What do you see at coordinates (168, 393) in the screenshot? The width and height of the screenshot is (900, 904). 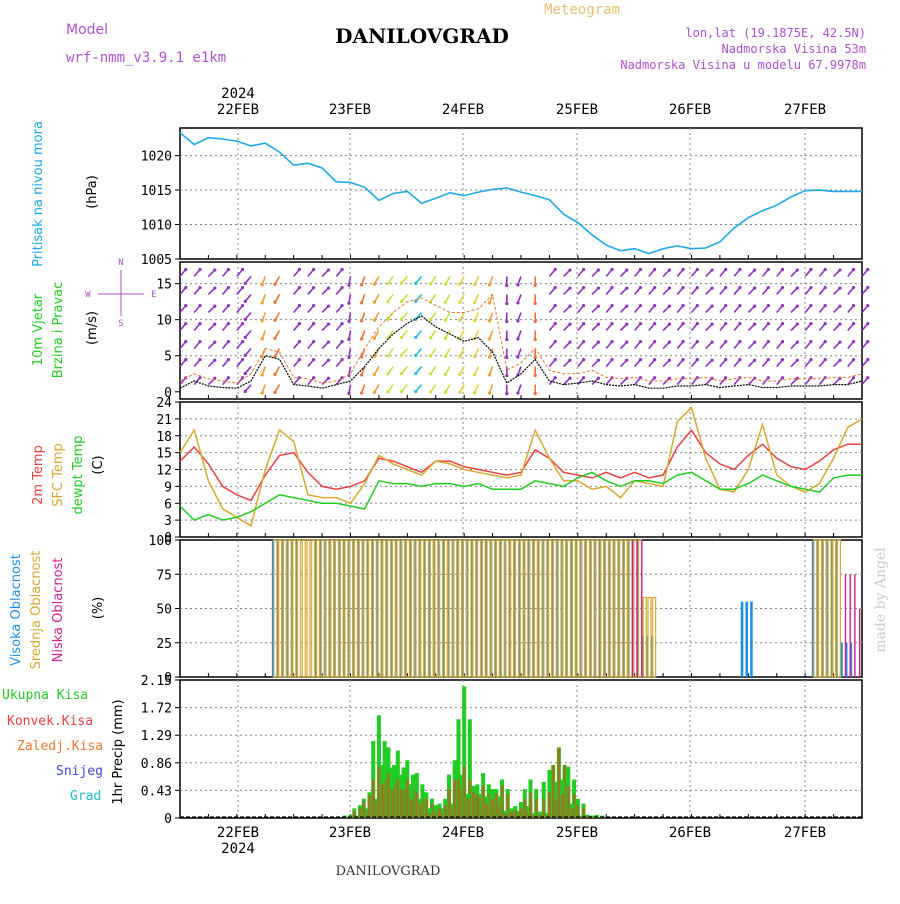 I see `y-tick-label: 0` at bounding box center [168, 393].